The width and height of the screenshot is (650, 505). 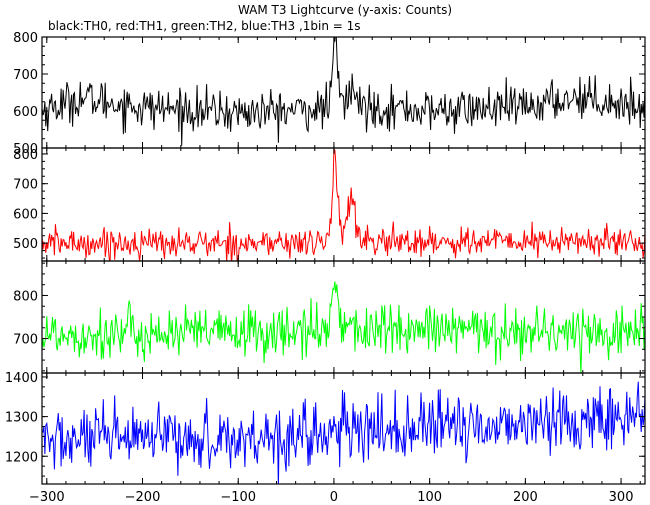 I want to click on x-axis: −300 −200 −100 0 100 200 300, so click(x=331, y=497).